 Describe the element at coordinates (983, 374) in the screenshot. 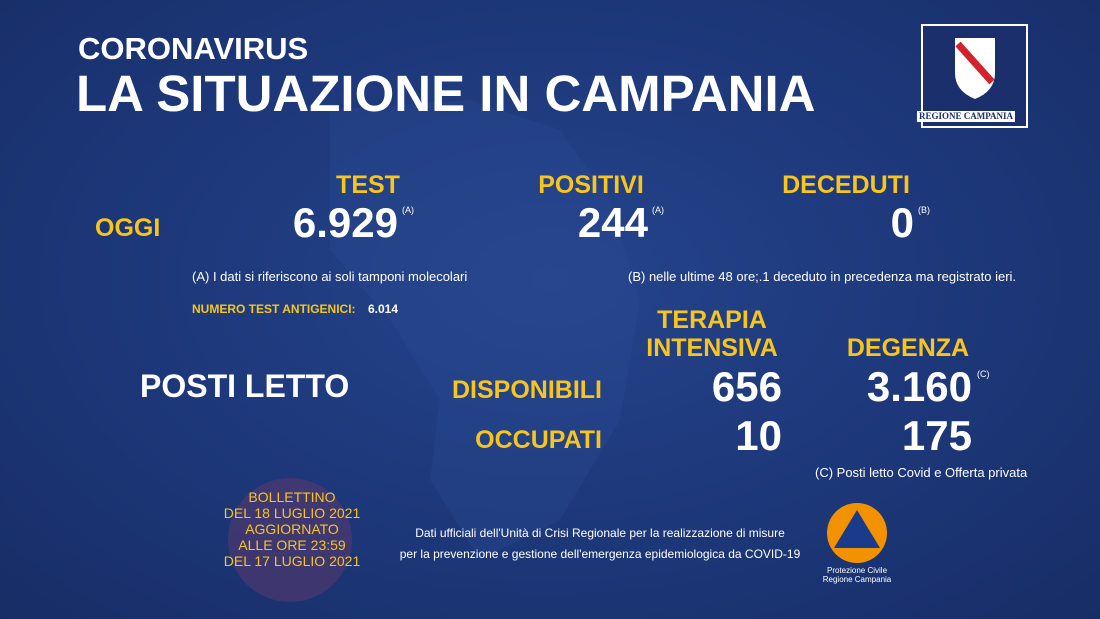

I see `note-ref: (C)` at that location.